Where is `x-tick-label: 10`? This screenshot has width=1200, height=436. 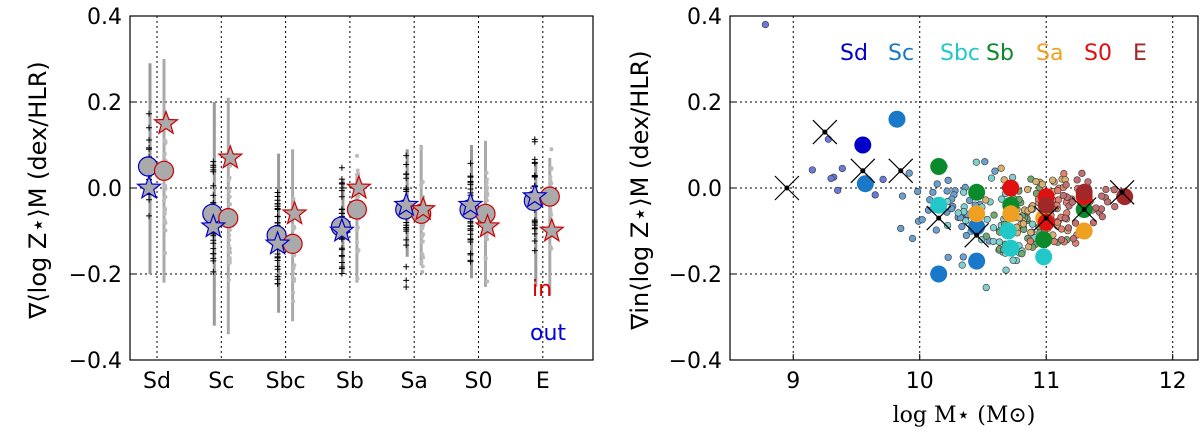 x-tick-label: 10 is located at coordinates (920, 381).